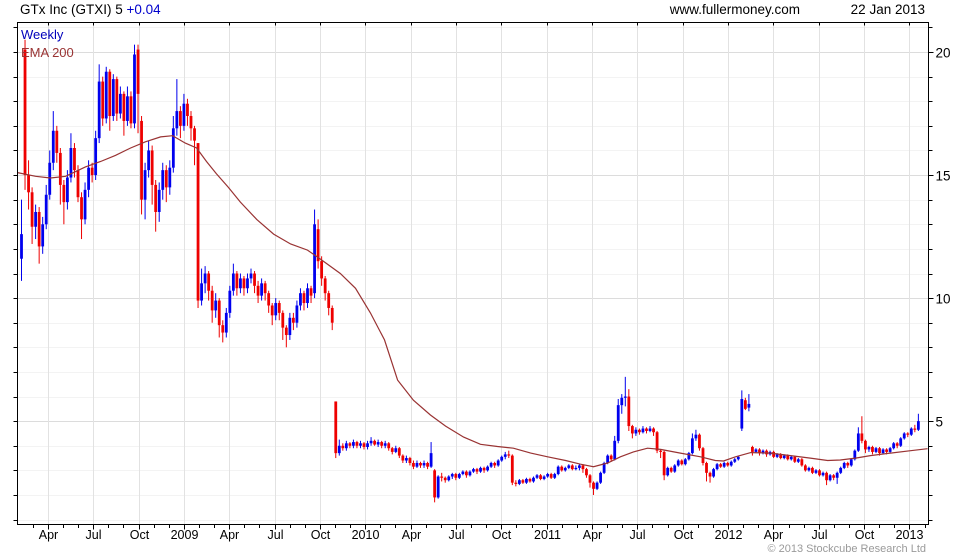  I want to click on svg-text: 2011, so click(547, 535).